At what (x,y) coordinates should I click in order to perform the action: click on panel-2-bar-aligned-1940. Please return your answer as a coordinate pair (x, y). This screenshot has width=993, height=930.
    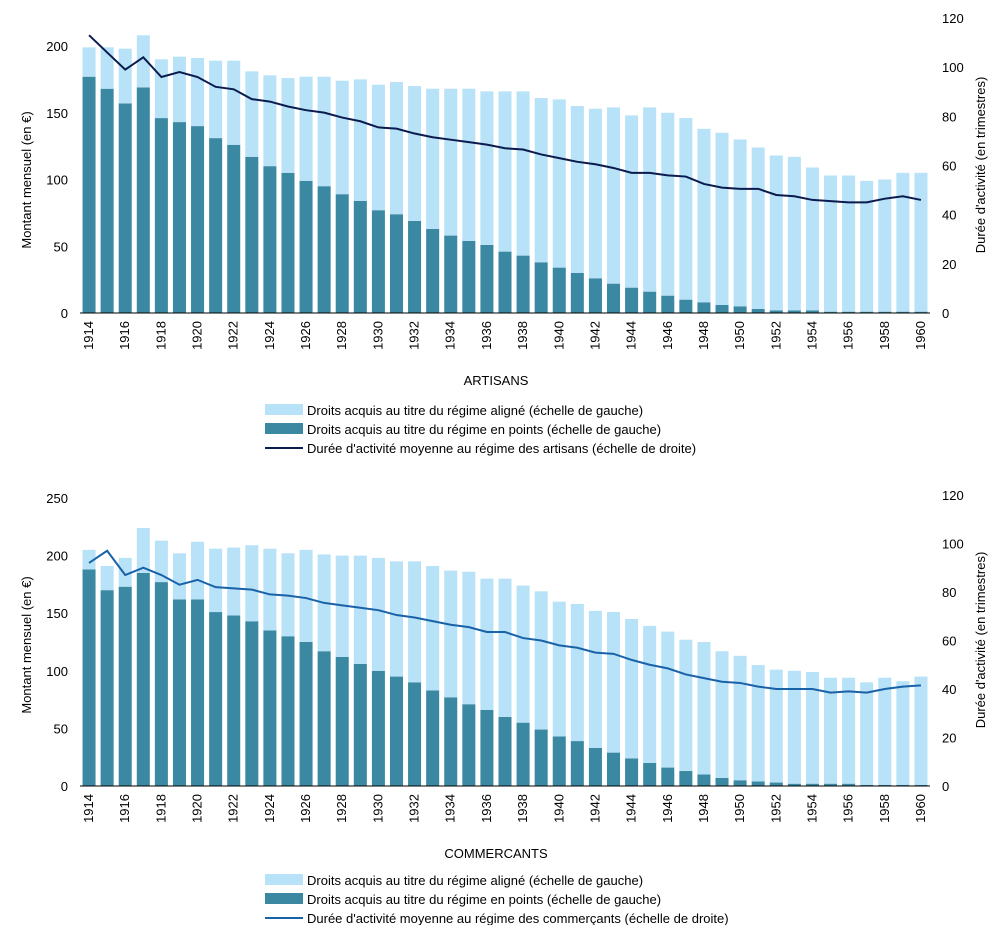
    Looking at the image, I should click on (559, 669).